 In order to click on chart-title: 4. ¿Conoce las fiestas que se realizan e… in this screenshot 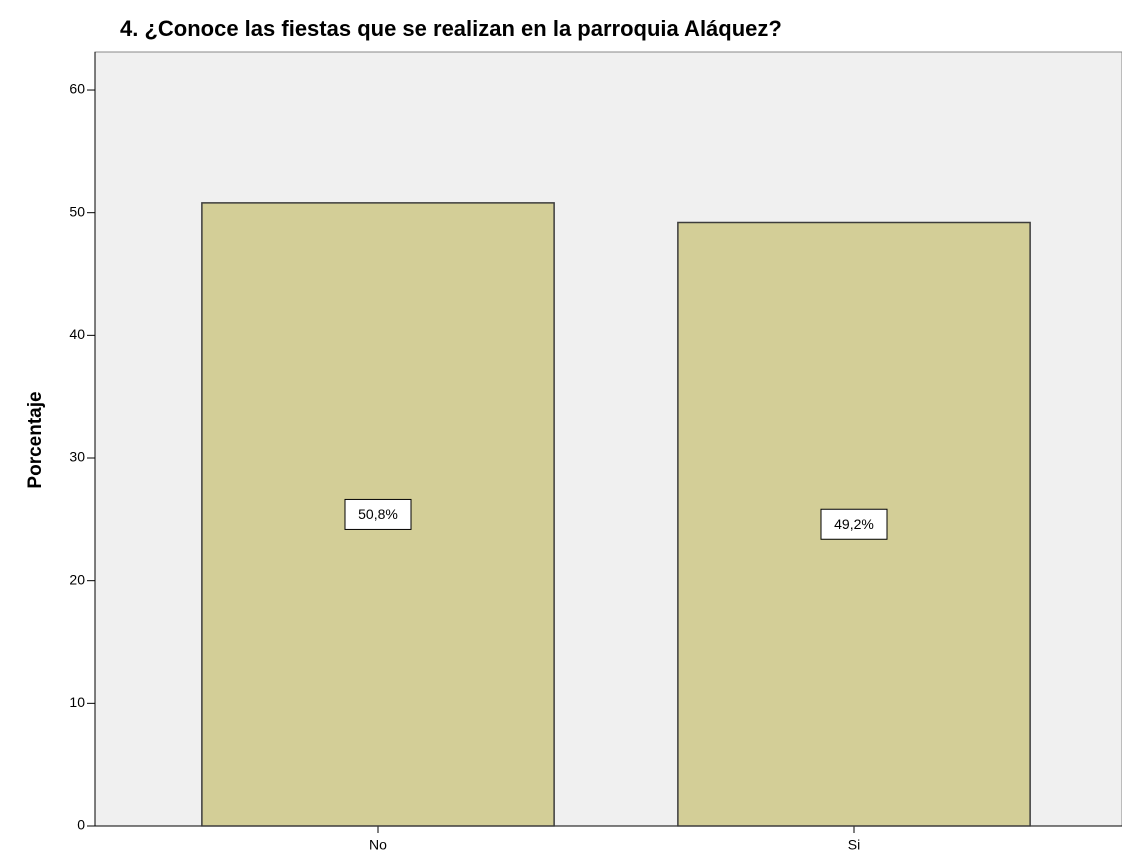, I will do `click(451, 28)`.